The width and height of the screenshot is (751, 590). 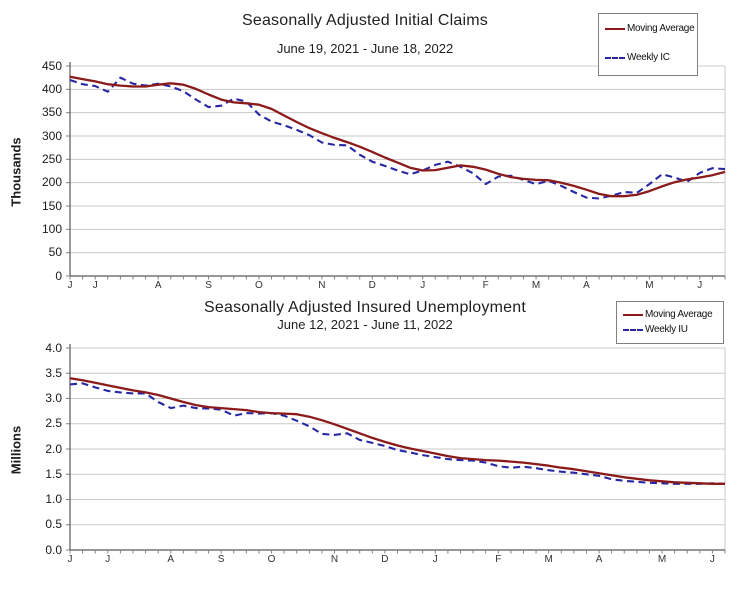 I want to click on y-tick-label: 1.0, so click(x=53, y=499).